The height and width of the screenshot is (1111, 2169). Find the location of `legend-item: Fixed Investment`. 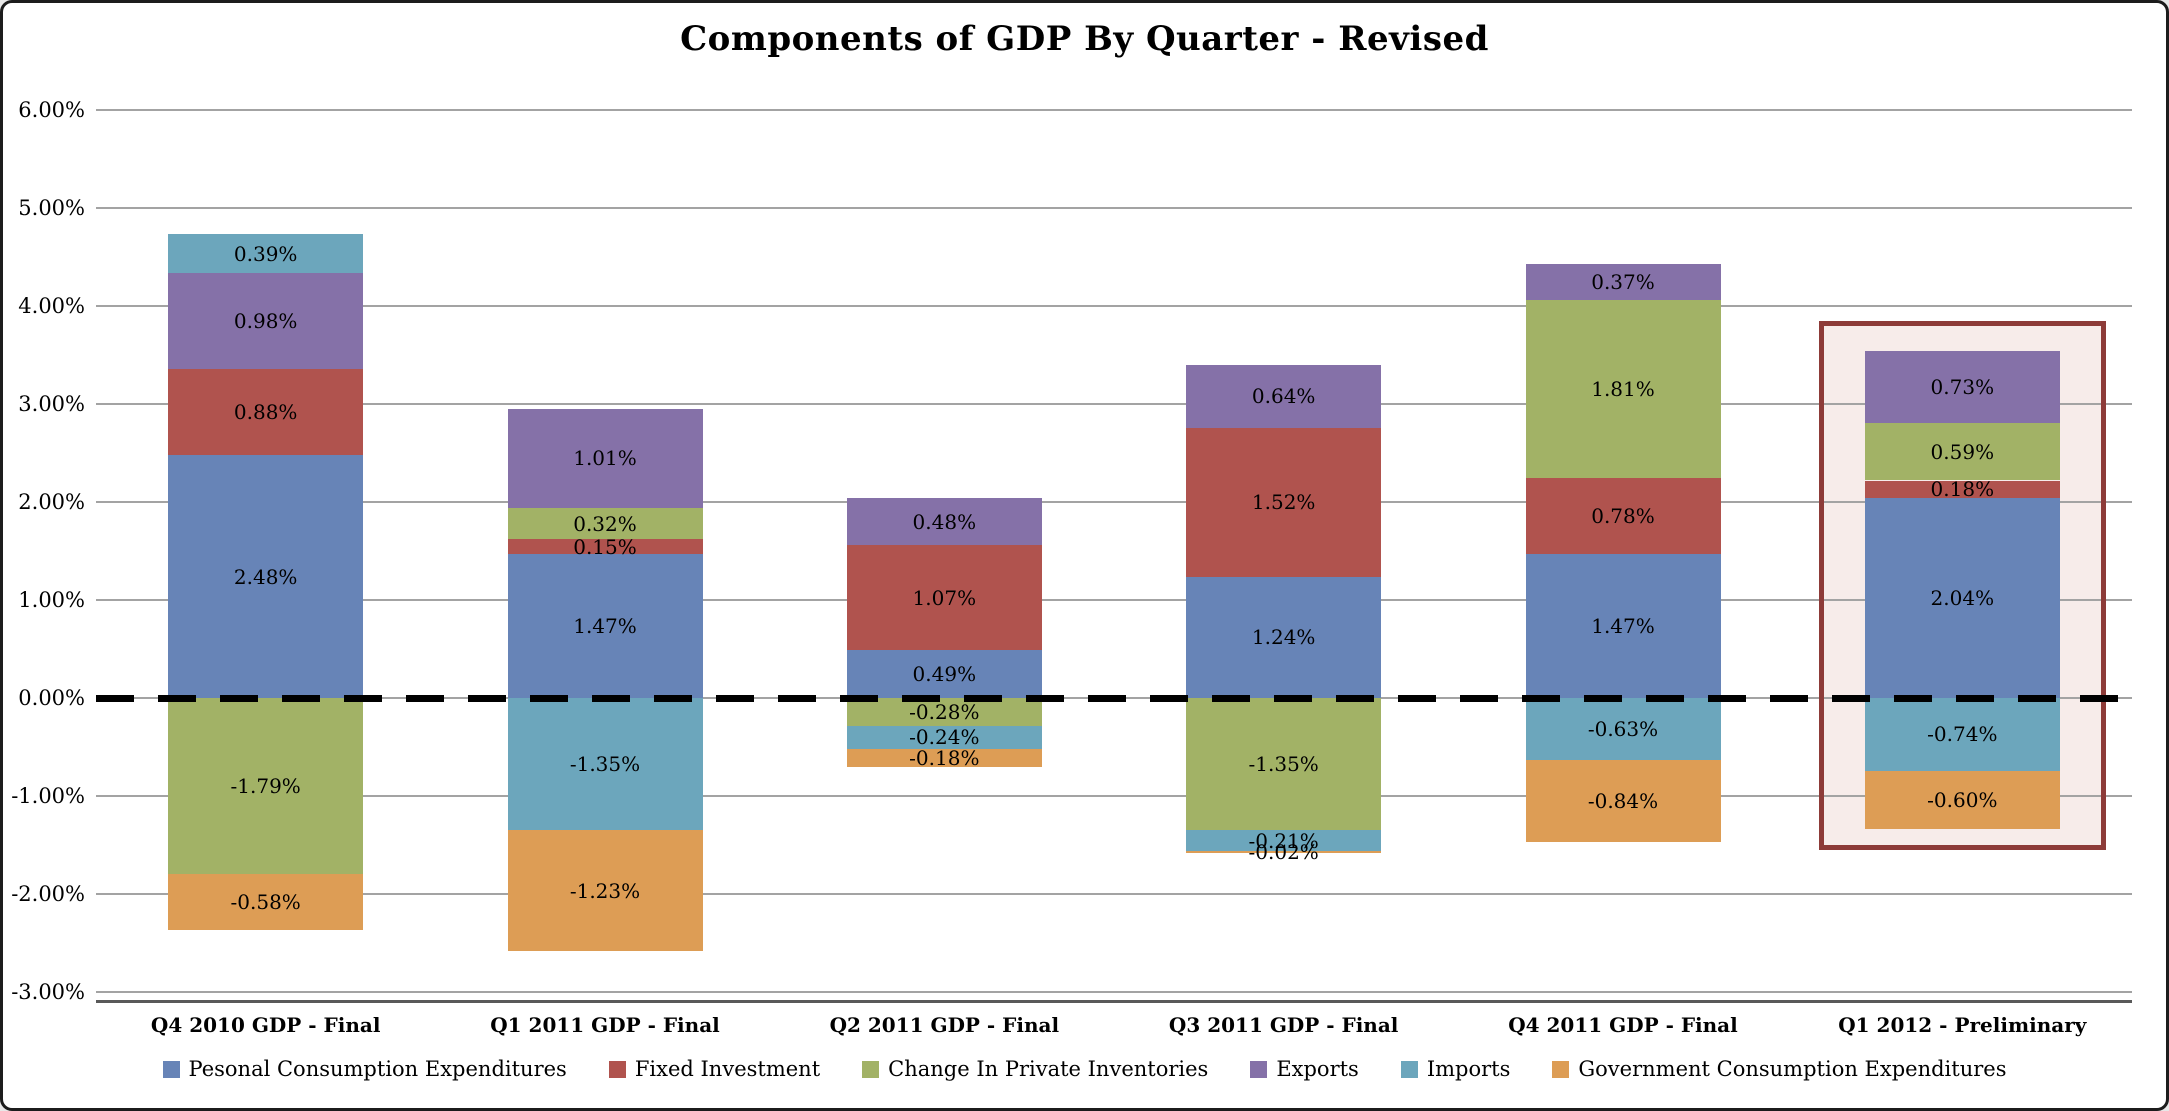

legend-item: Fixed Investment is located at coordinates (714, 1069).